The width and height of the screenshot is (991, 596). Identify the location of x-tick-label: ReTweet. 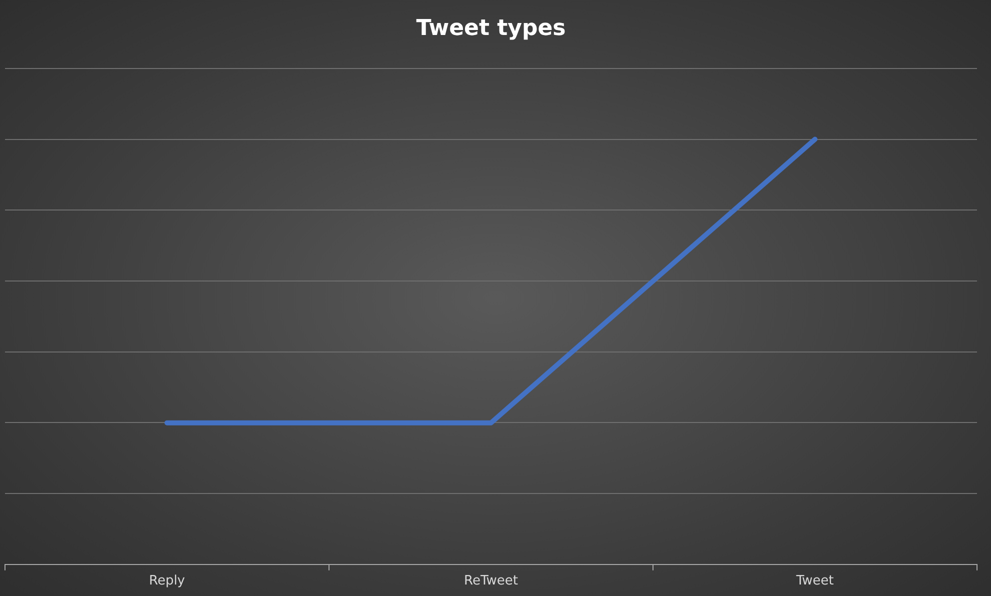
(491, 581).